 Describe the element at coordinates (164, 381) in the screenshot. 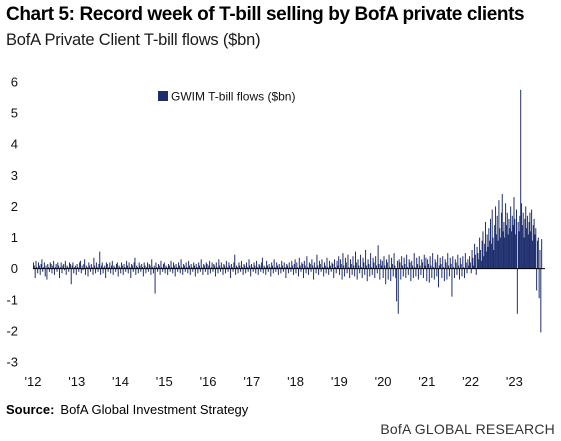

I see `x-tick-label: '15` at that location.